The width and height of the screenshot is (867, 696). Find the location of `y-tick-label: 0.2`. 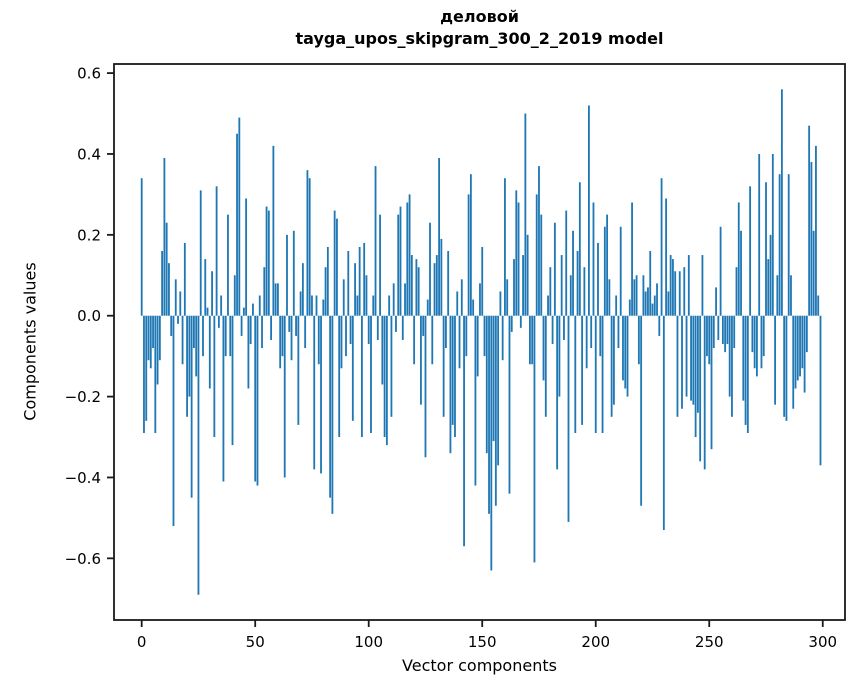

y-tick-label: 0.2 is located at coordinates (89, 235).